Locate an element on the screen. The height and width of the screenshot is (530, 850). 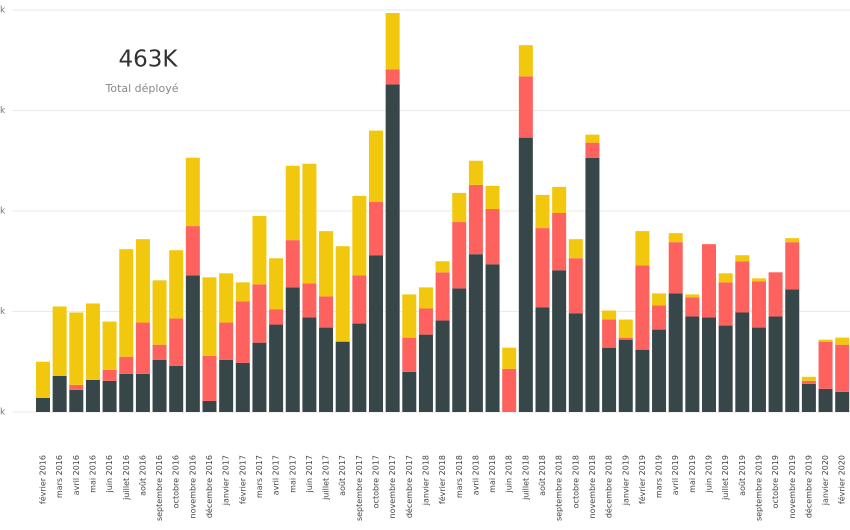
x-tick-label: mars 2016 is located at coordinates (59, 476).